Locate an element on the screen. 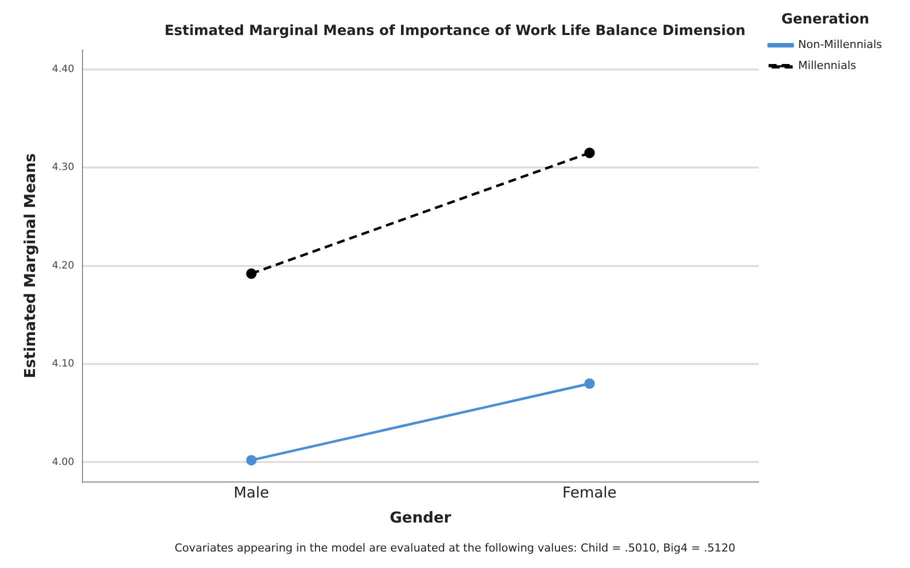 This screenshot has width=910, height=568. y-tick-label: 4.20 is located at coordinates (63, 266).